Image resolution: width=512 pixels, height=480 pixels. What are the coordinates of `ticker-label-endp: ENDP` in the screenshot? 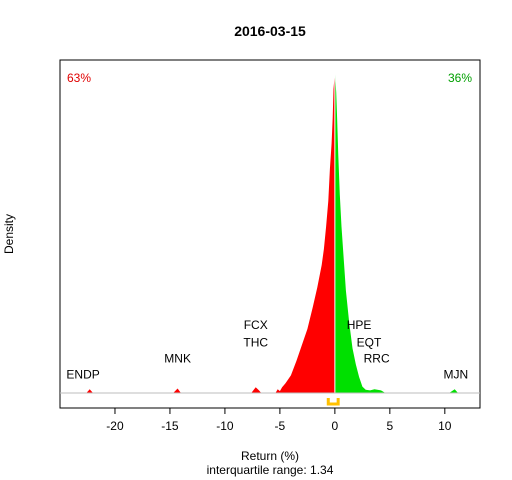 It's located at (82, 375).